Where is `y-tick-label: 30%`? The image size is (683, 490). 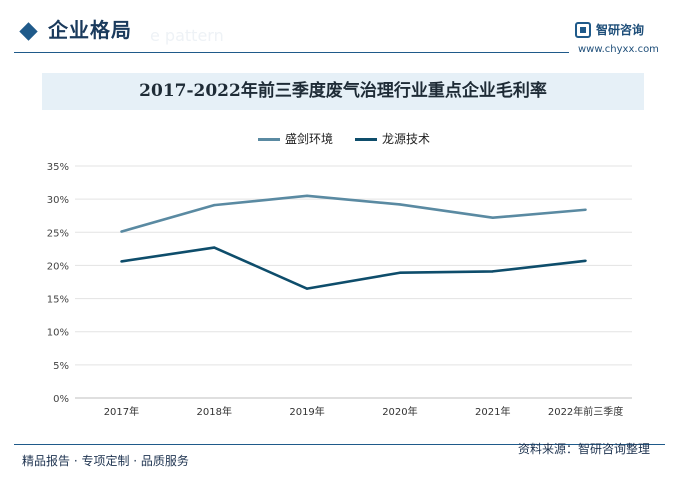 y-tick-label: 30% is located at coordinates (58, 200).